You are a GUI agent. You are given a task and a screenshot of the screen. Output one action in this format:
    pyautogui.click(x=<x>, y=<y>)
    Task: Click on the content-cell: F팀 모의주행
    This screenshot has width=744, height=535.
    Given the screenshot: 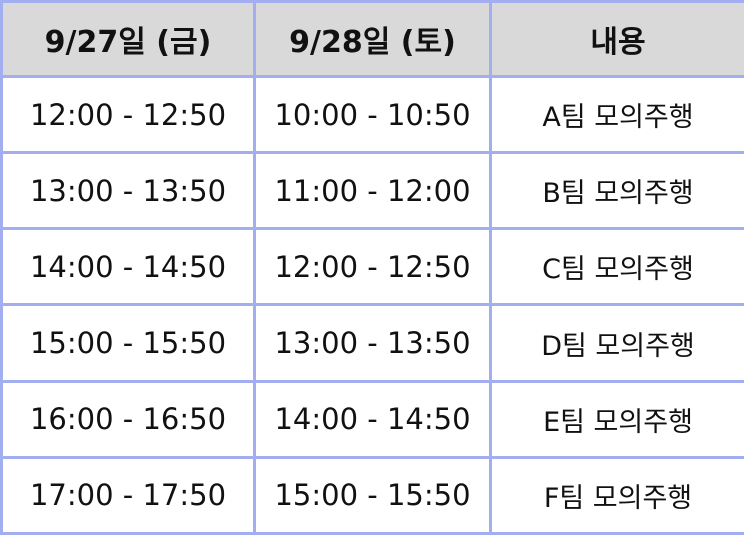 What is the action you would take?
    pyautogui.click(x=616, y=495)
    